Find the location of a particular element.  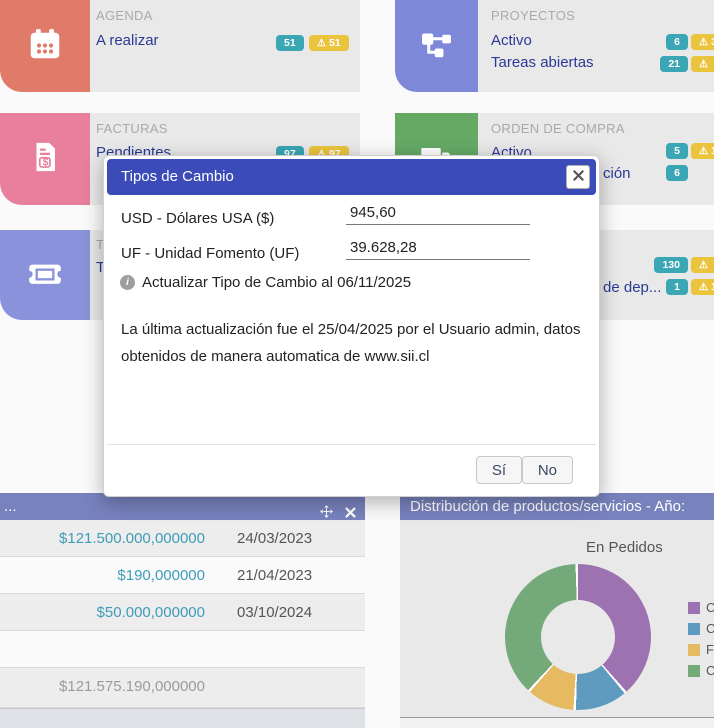

table-widget-footer is located at coordinates (182, 718).